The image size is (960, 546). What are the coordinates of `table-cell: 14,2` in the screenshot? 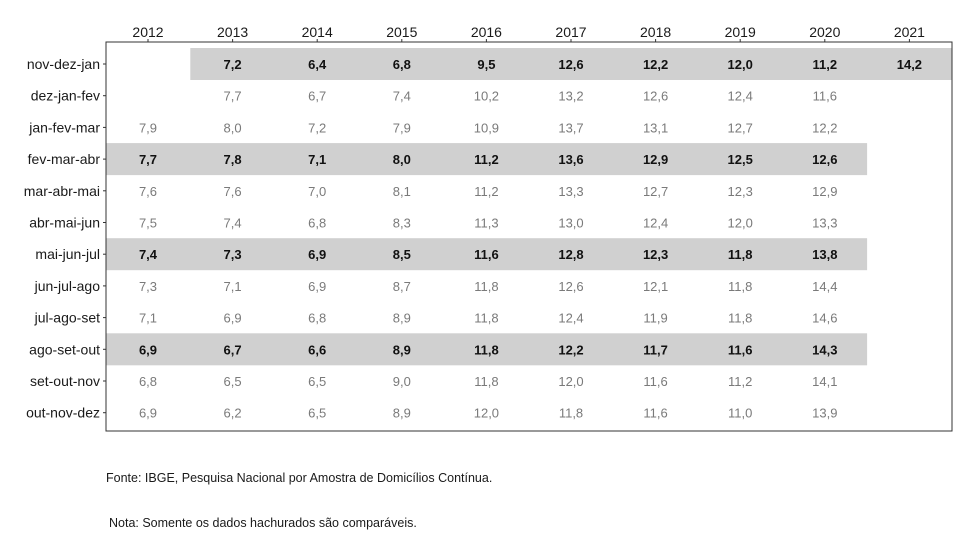 It's located at (909, 64).